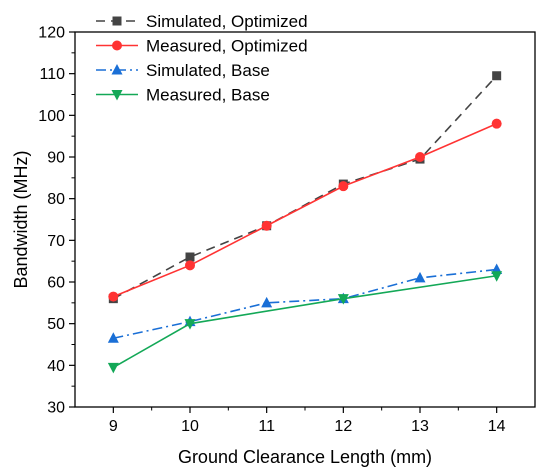 Image resolution: width=550 pixels, height=473 pixels. Describe the element at coordinates (113, 426) in the screenshot. I see `x-tick-label: 9` at that location.